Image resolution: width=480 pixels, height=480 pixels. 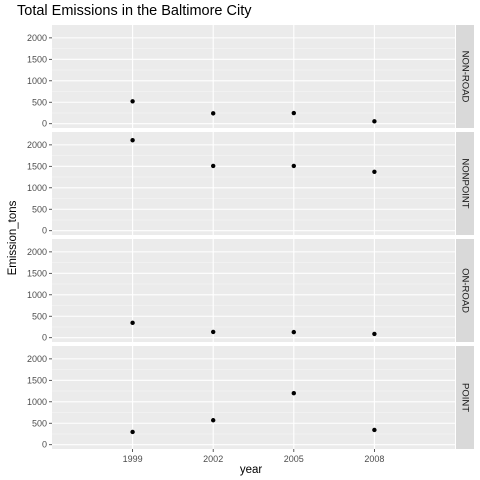 I want to click on facet-label: NONPOINT, so click(x=465, y=183).